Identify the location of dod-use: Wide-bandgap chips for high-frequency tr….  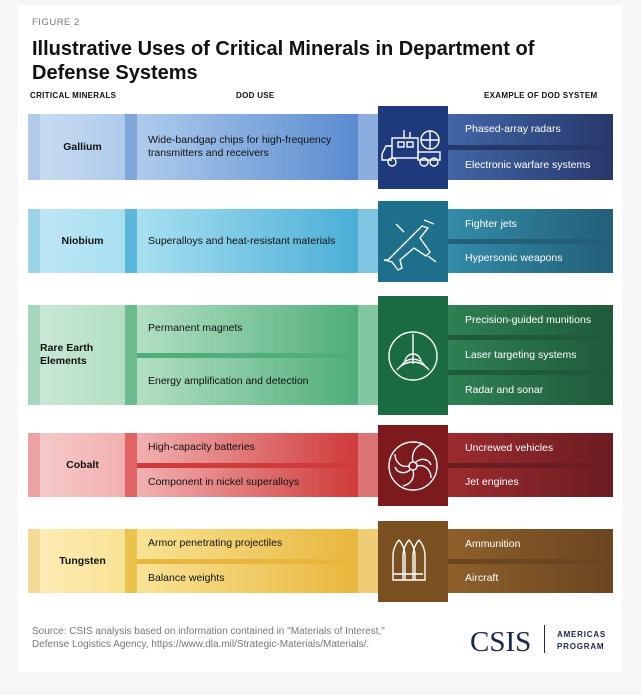
(240, 146).